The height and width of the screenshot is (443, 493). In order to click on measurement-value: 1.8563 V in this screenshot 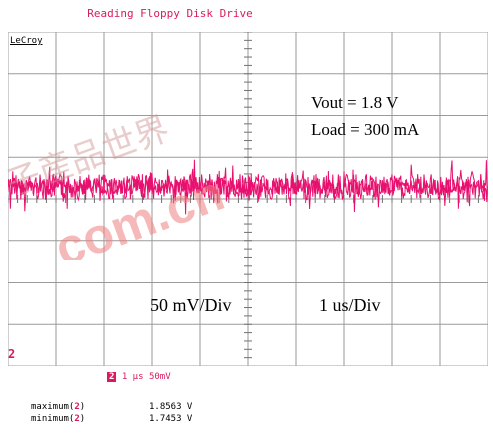, I will do `click(171, 407)`.